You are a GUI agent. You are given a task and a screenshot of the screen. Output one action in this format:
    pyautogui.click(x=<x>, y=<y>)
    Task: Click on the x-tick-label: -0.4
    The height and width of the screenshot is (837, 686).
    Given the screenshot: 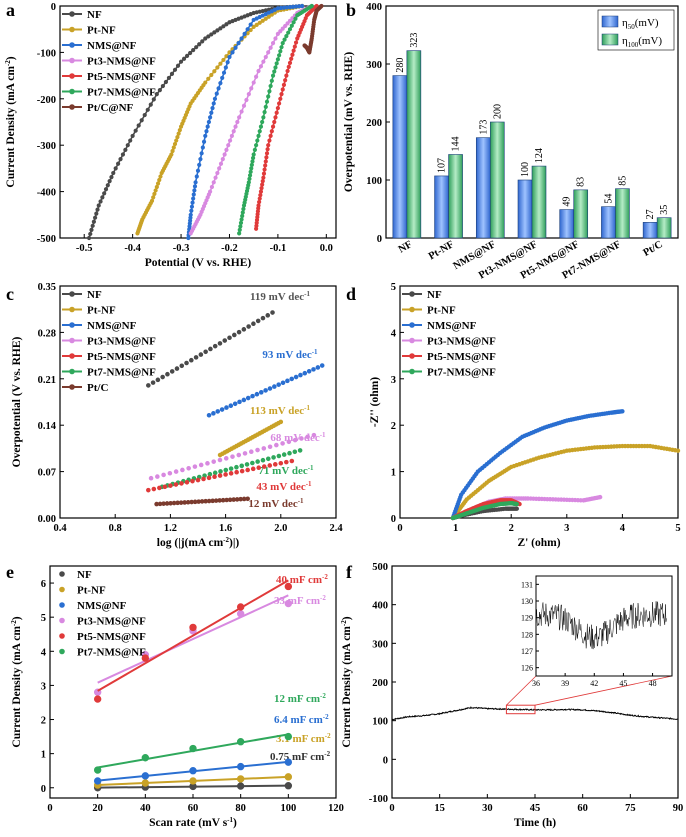 What is the action you would take?
    pyautogui.click(x=132, y=248)
    